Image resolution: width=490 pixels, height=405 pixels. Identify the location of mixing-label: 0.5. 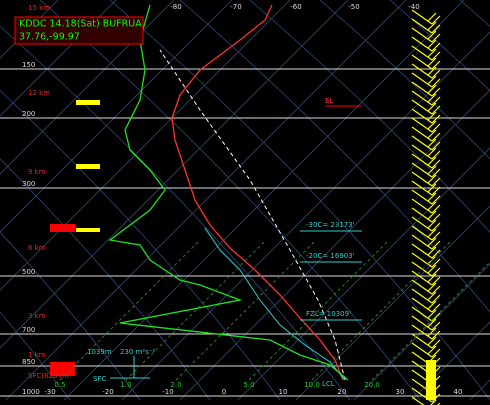
(59, 385).